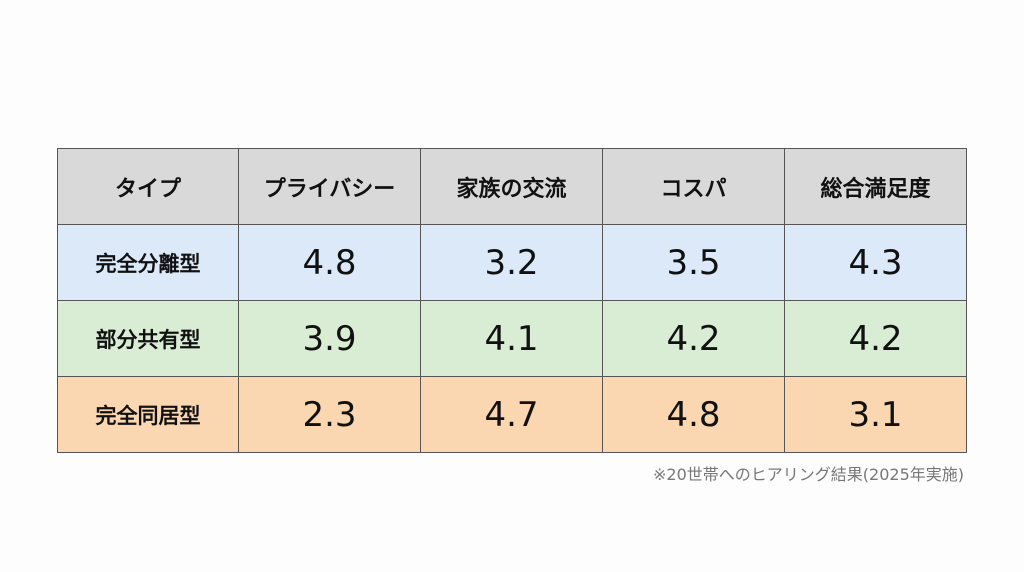 The image size is (1024, 572). What do you see at coordinates (329, 414) in the screenshot?
I see `table-cell: 2.3` at bounding box center [329, 414].